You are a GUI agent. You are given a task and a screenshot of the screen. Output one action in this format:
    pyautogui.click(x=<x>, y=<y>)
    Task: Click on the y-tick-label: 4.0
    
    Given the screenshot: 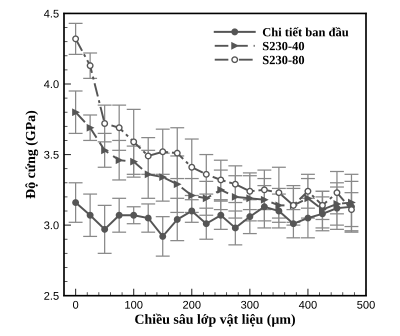 What is the action you would take?
    pyautogui.click(x=51, y=84)
    